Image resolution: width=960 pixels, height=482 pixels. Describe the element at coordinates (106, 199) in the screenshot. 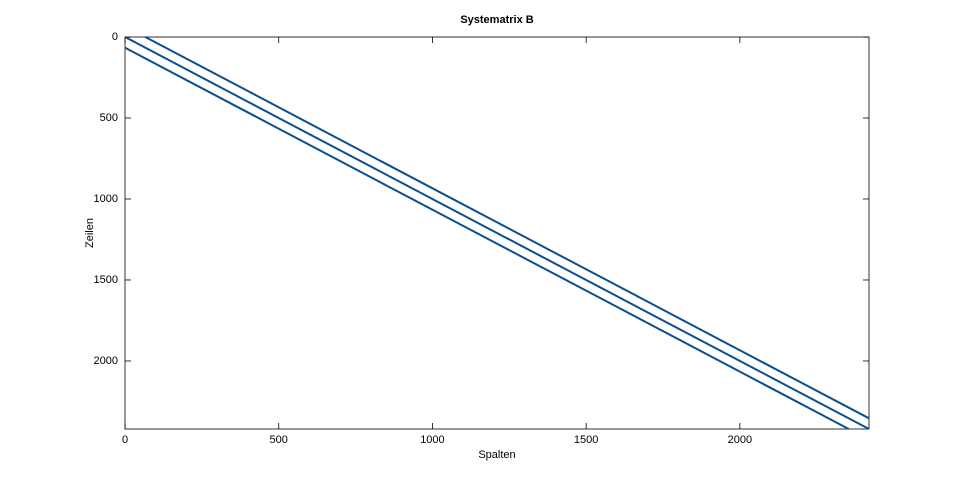

I see `y-tick-label: 1000` at that location.